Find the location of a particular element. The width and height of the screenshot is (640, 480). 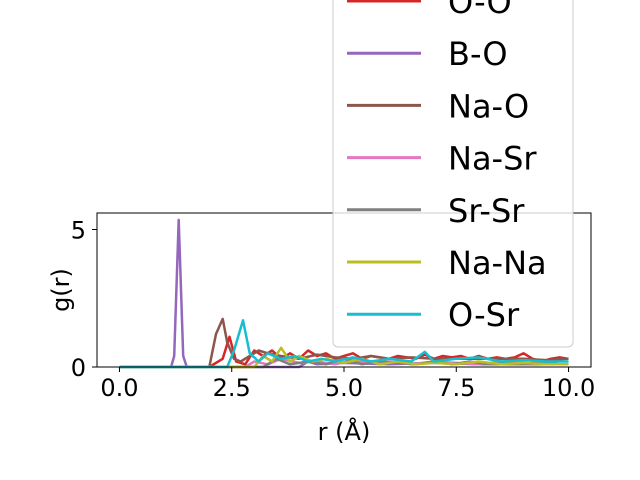

series-line-na-o is located at coordinates (344, 343).